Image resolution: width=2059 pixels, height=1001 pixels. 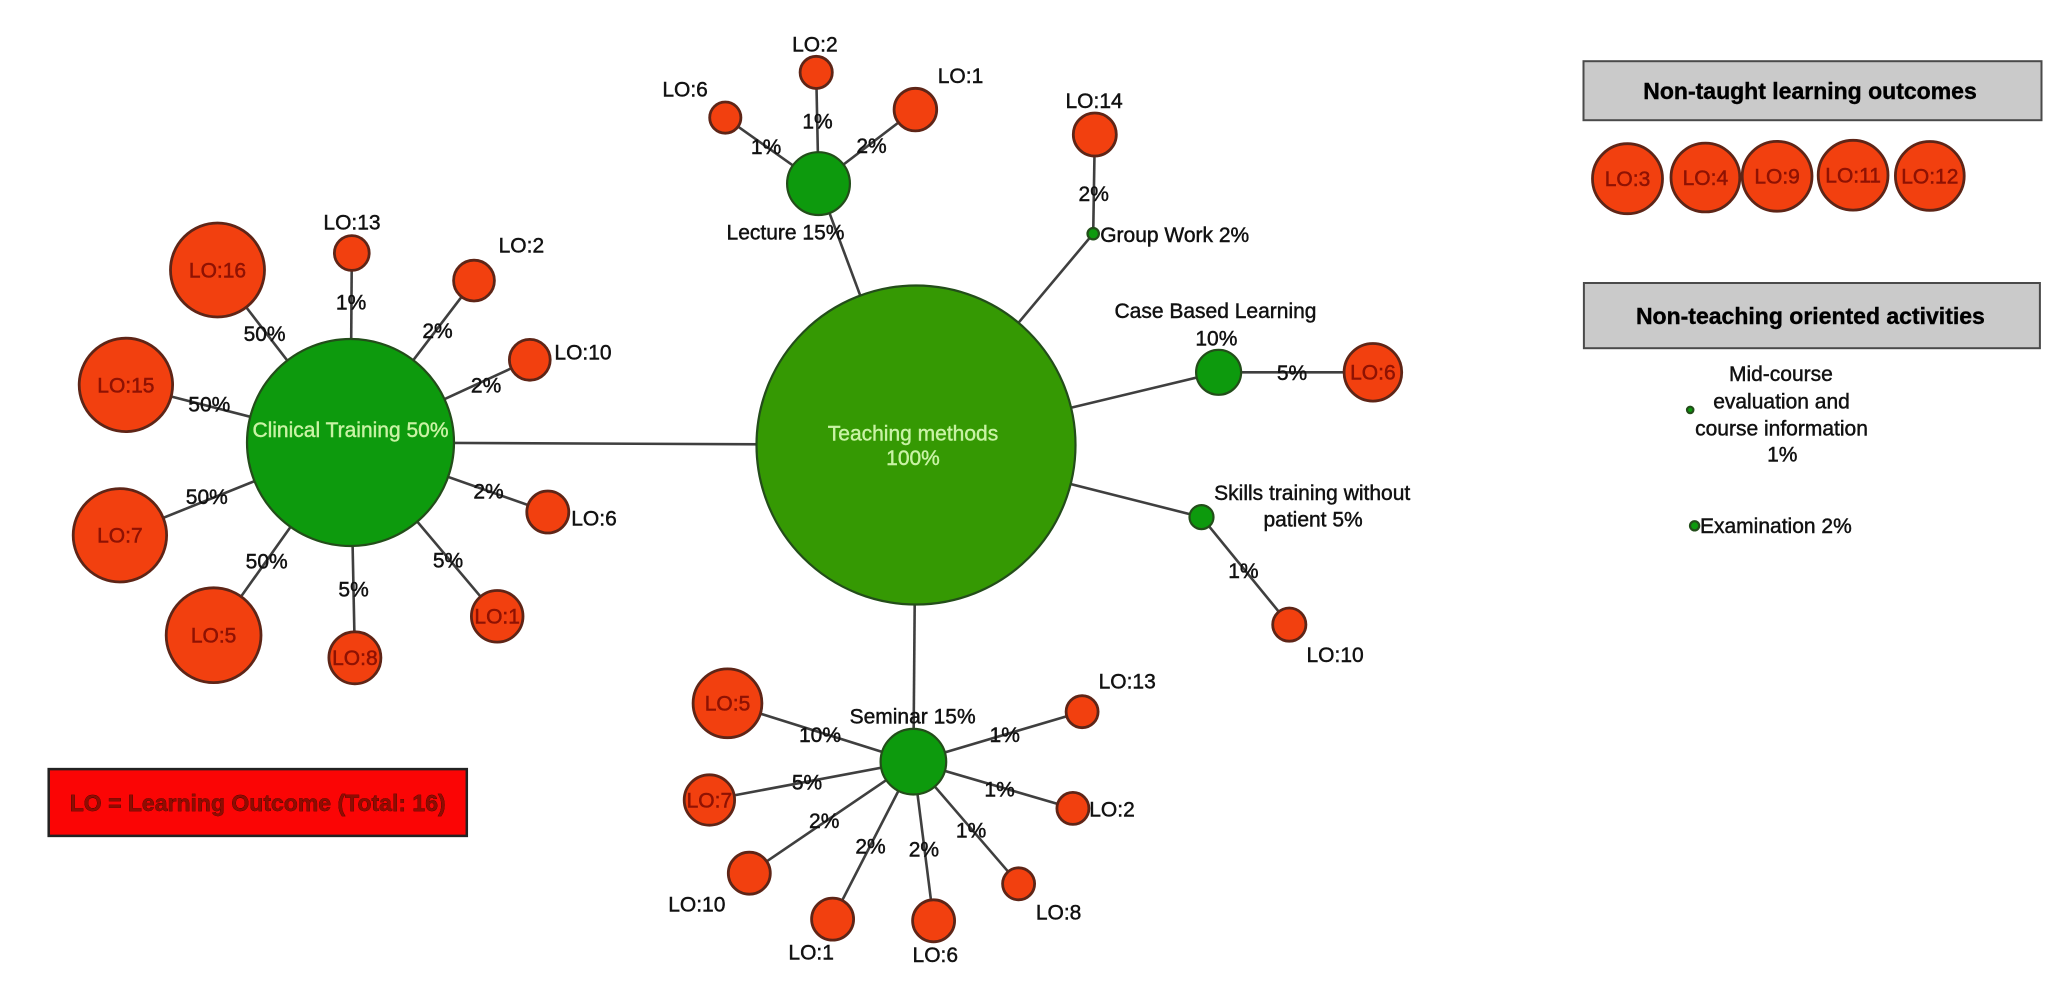 I want to click on svg-text: Lecture 15%, so click(x=786, y=233).